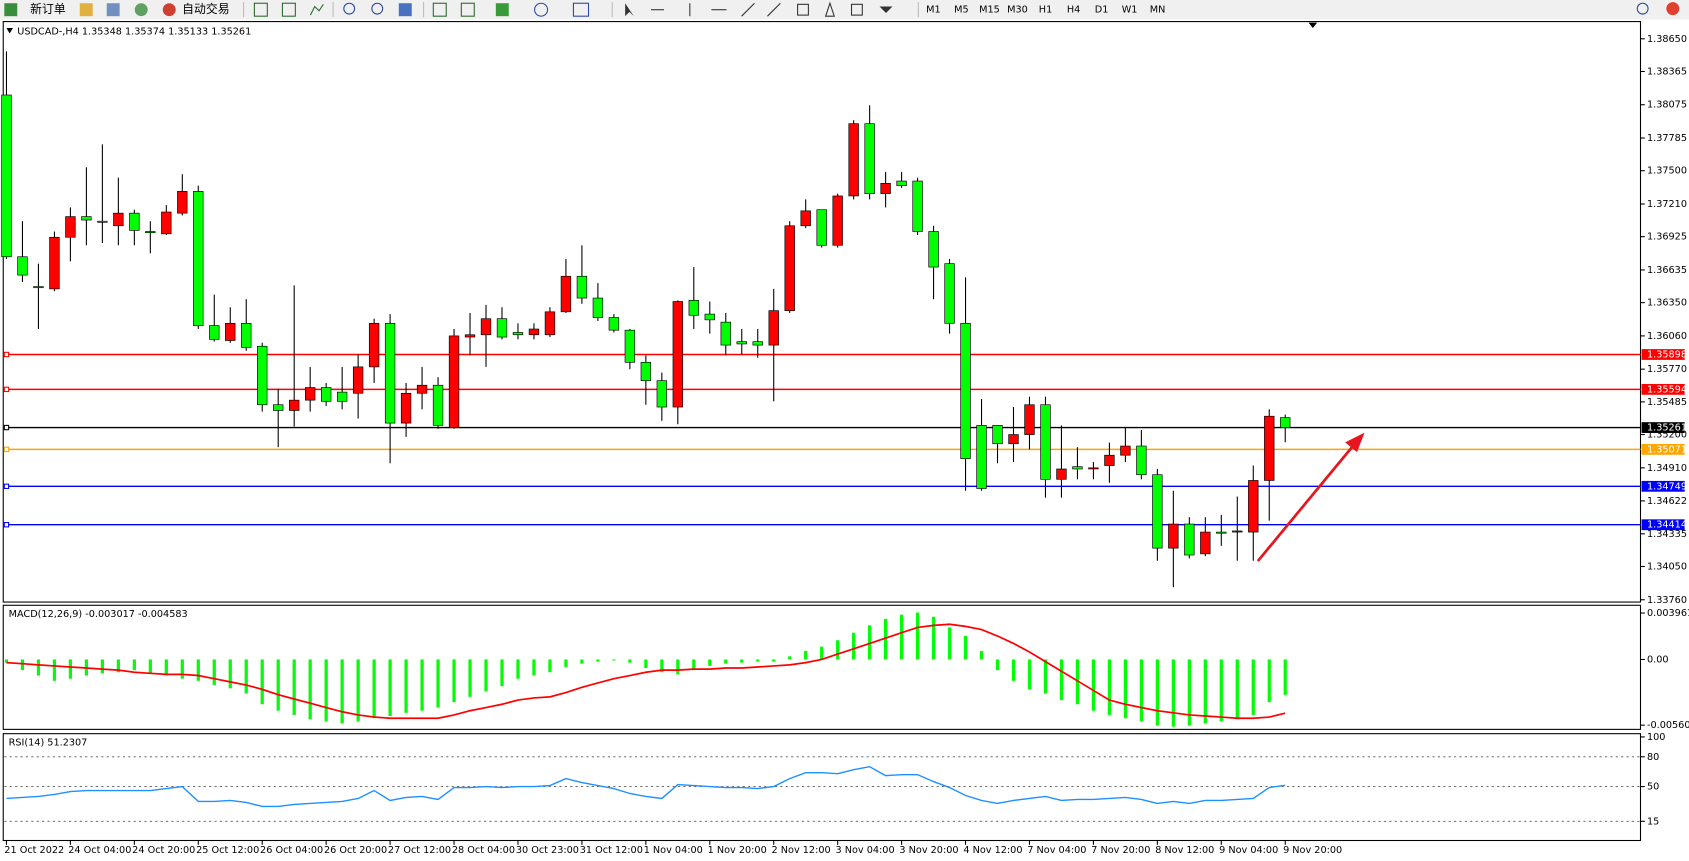 Image resolution: width=1689 pixels, height=861 pixels. I want to click on price-label: 1.35898, so click(1667, 354).